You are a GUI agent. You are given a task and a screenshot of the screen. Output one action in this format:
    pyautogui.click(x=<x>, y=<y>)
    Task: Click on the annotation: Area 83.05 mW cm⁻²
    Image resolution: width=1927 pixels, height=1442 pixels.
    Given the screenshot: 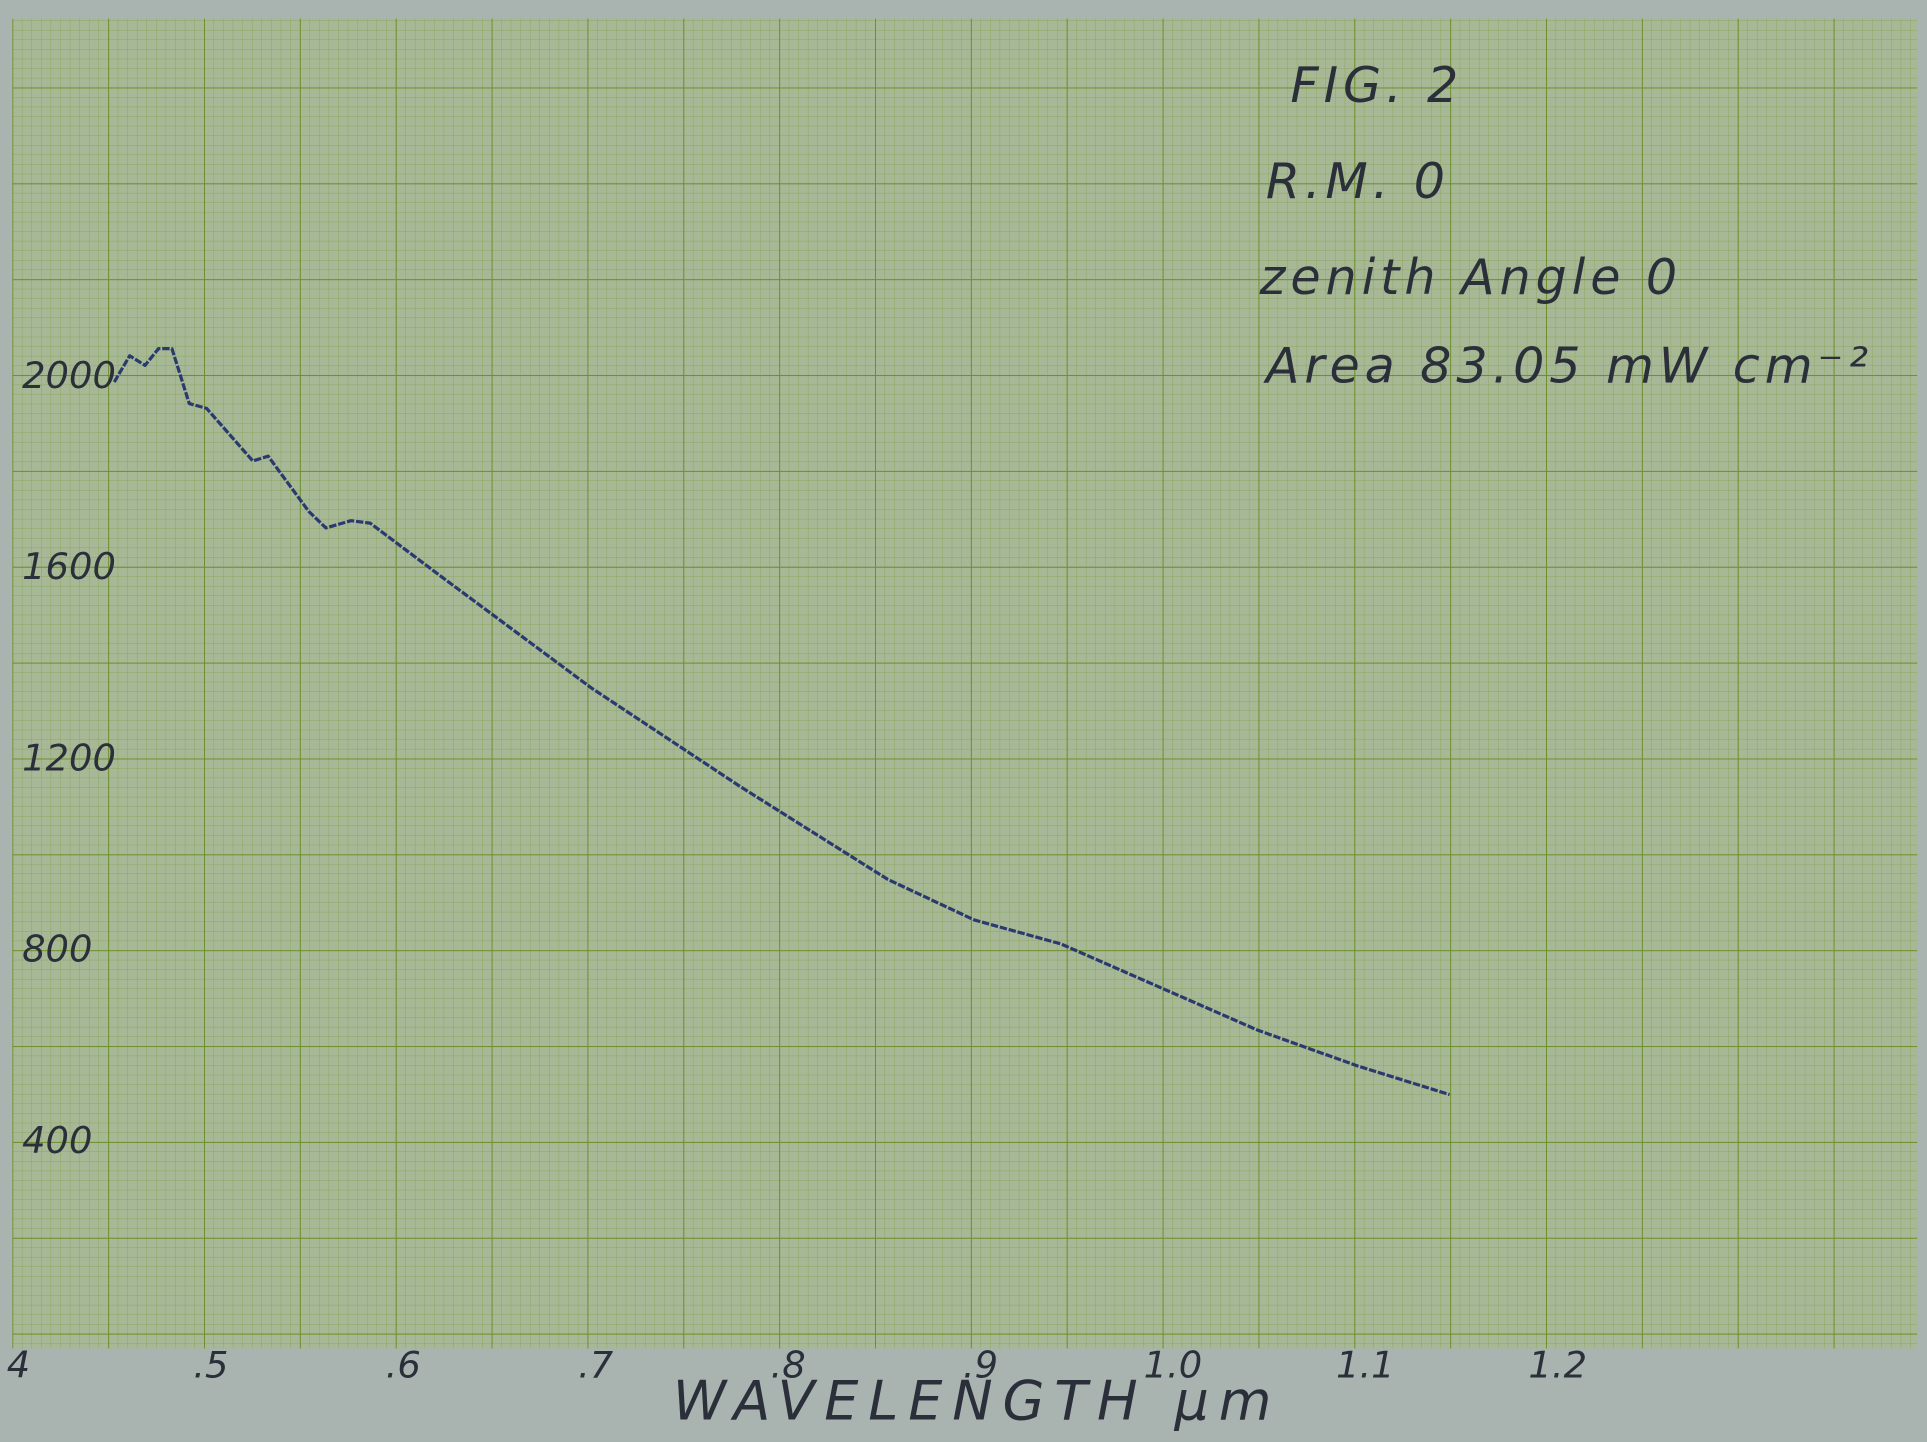 What is the action you would take?
    pyautogui.click(x=1568, y=365)
    